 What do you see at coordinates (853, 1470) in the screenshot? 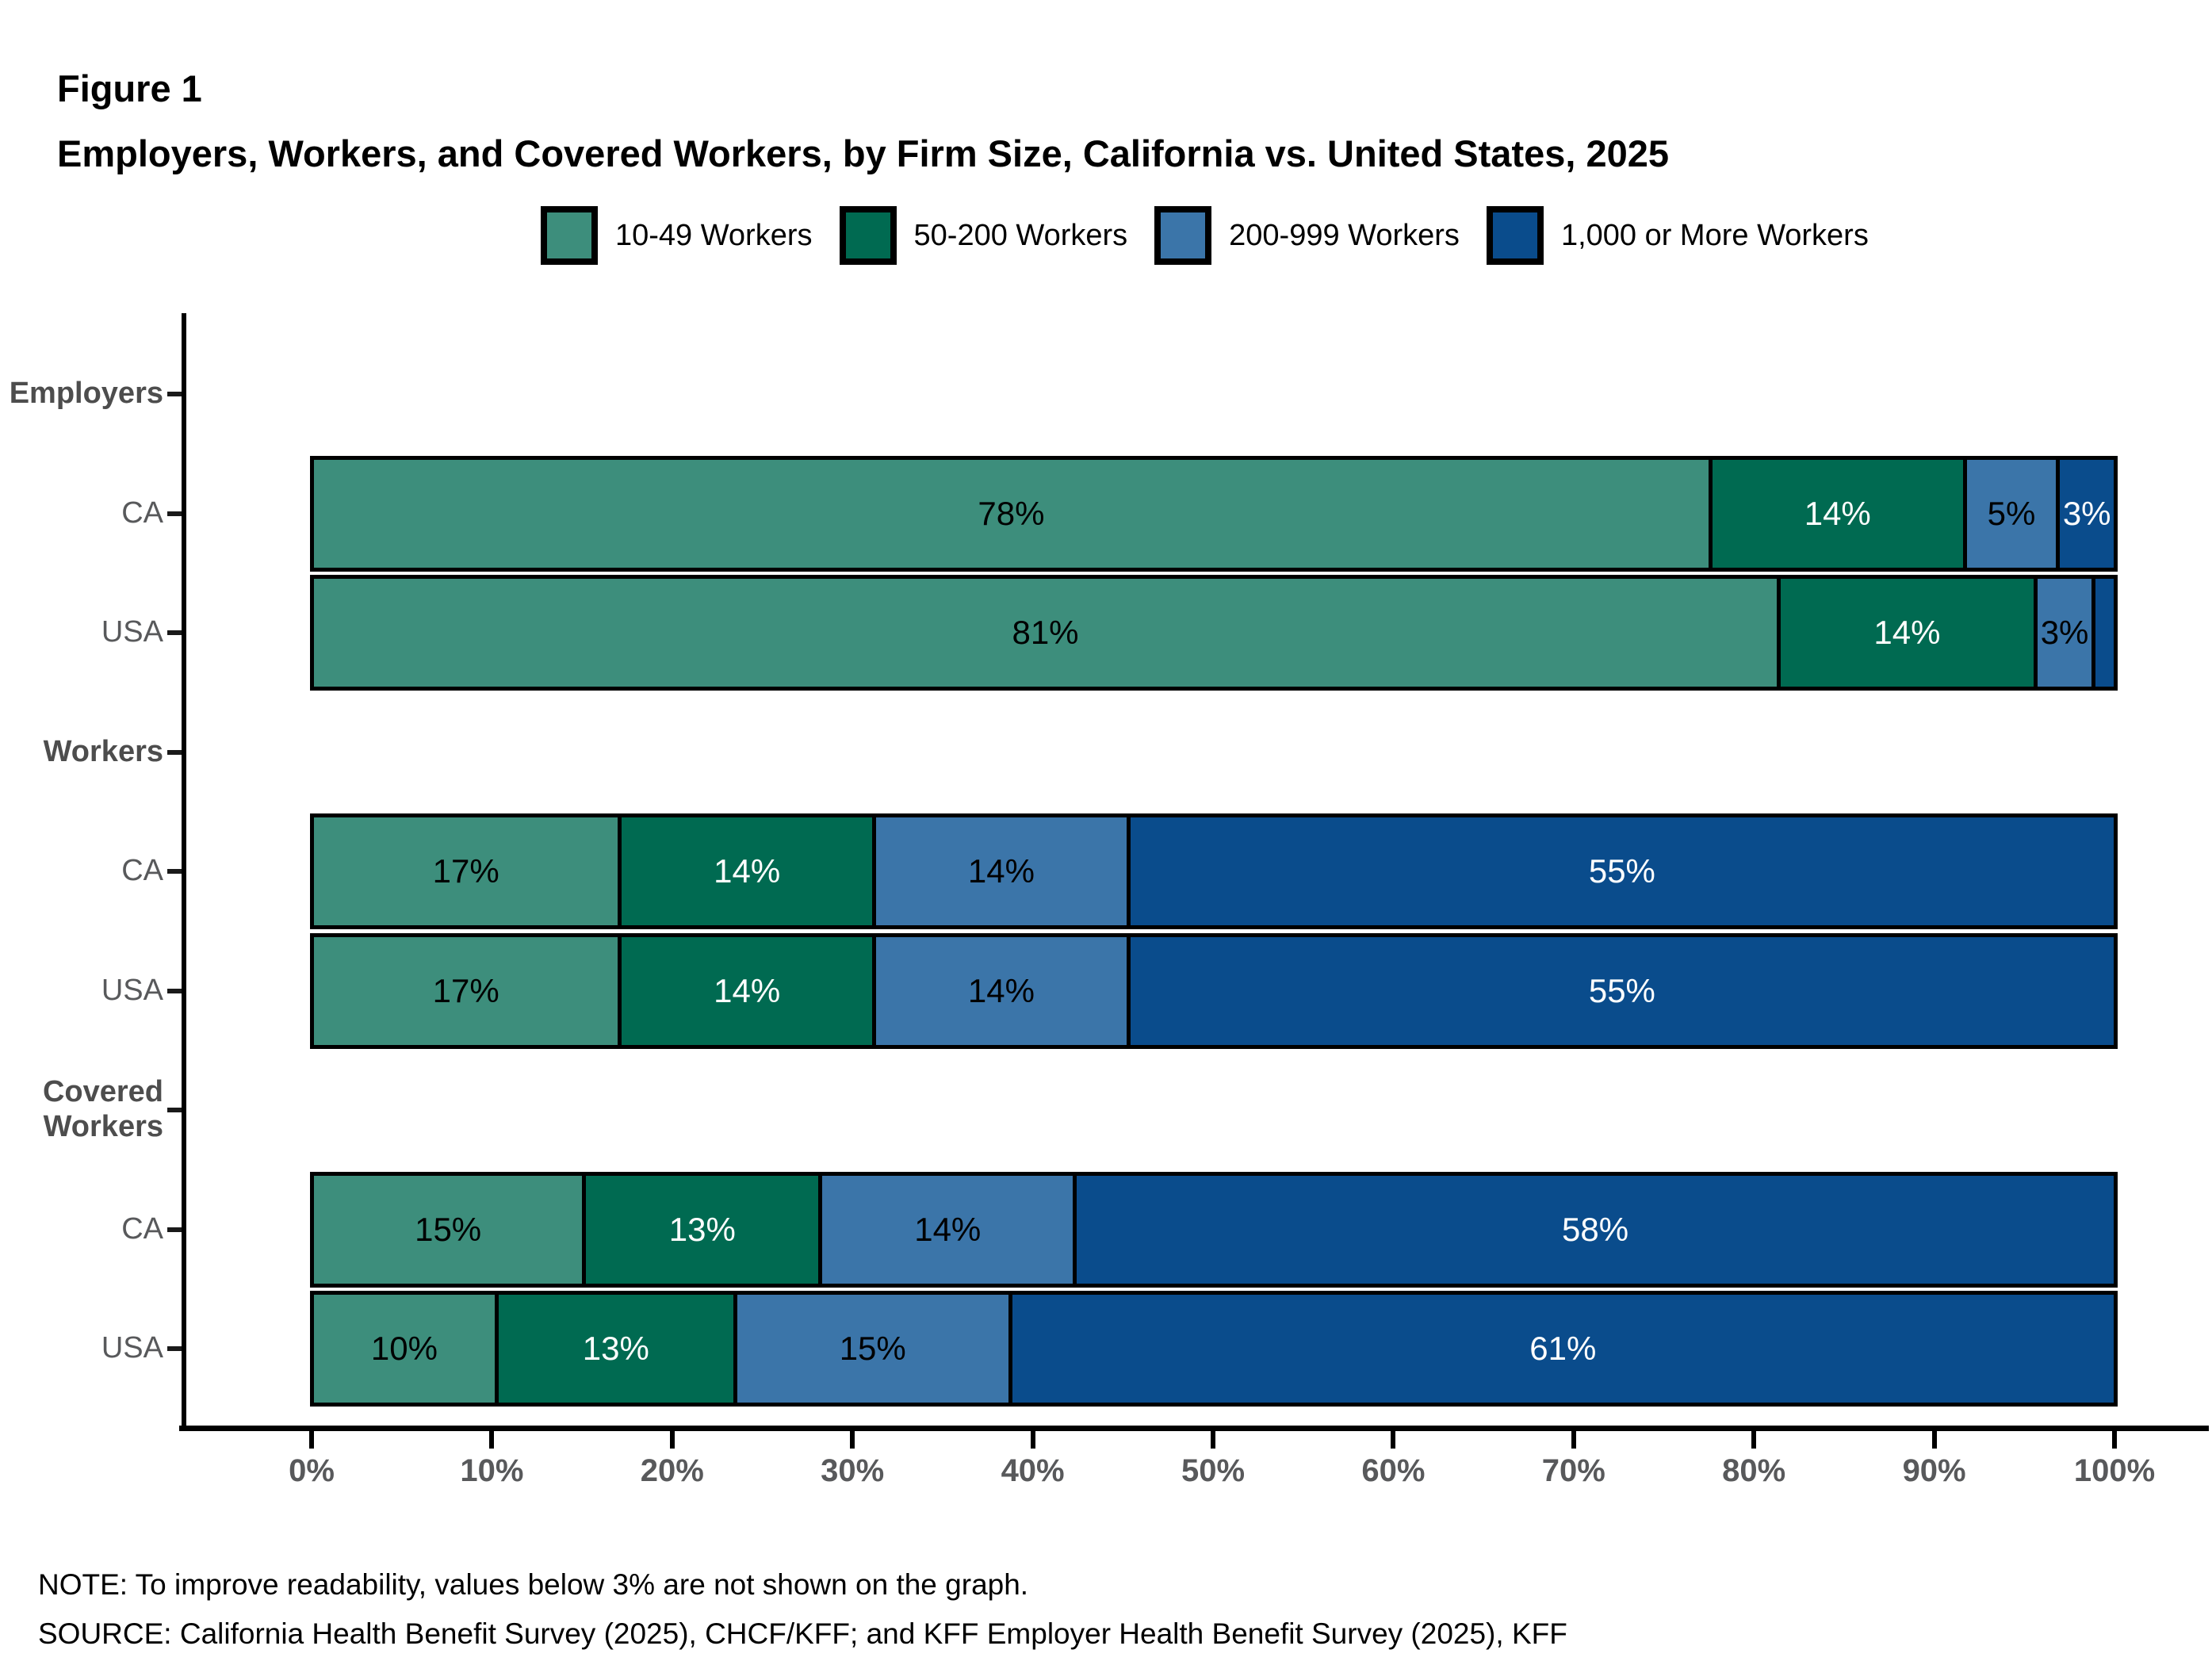
I see `x-axis-tick-label: 30%` at bounding box center [853, 1470].